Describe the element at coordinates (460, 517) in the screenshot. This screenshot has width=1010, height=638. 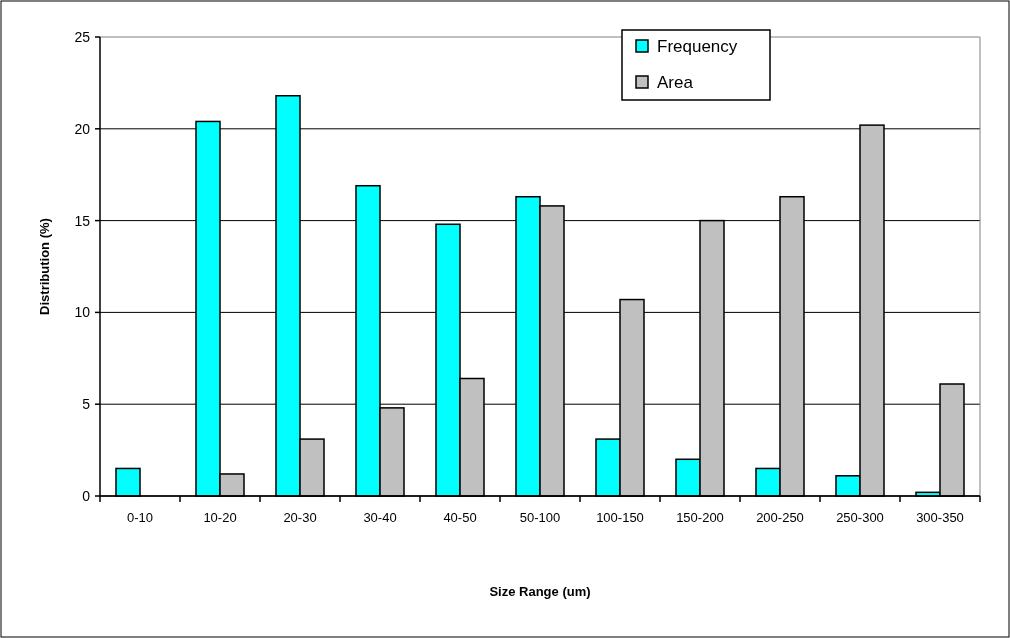
I see `x-tick-label: 40-50` at that location.